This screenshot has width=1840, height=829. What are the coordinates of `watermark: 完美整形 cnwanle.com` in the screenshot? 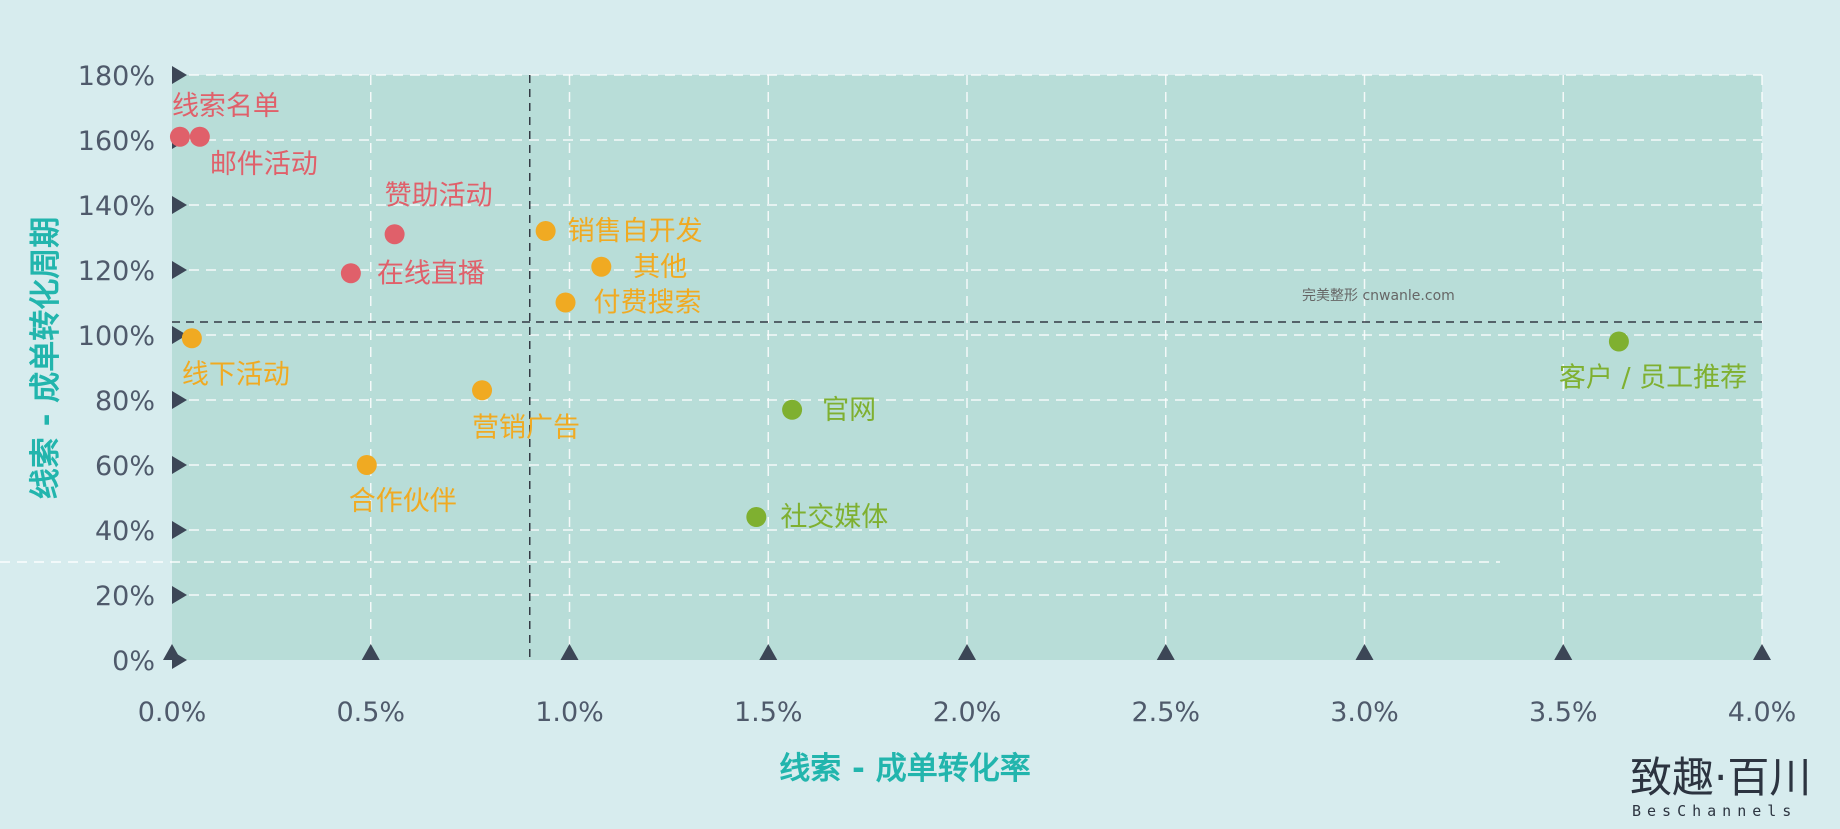 It's located at (1378, 296).